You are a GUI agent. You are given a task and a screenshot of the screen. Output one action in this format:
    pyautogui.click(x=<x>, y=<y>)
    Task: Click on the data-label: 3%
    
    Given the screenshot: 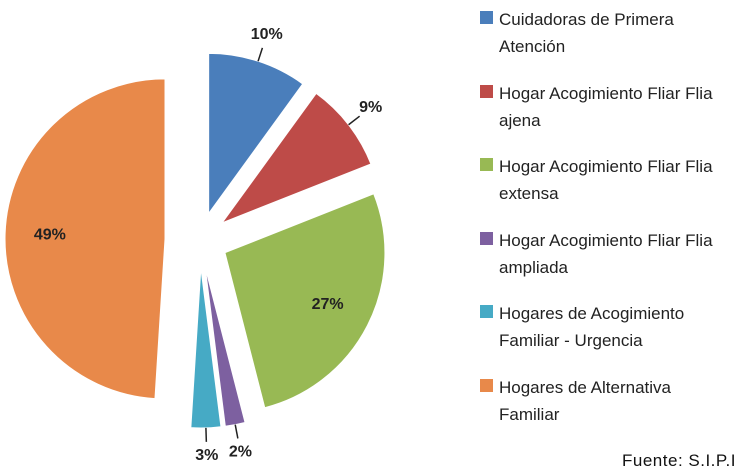 What is the action you would take?
    pyautogui.click(x=206, y=455)
    